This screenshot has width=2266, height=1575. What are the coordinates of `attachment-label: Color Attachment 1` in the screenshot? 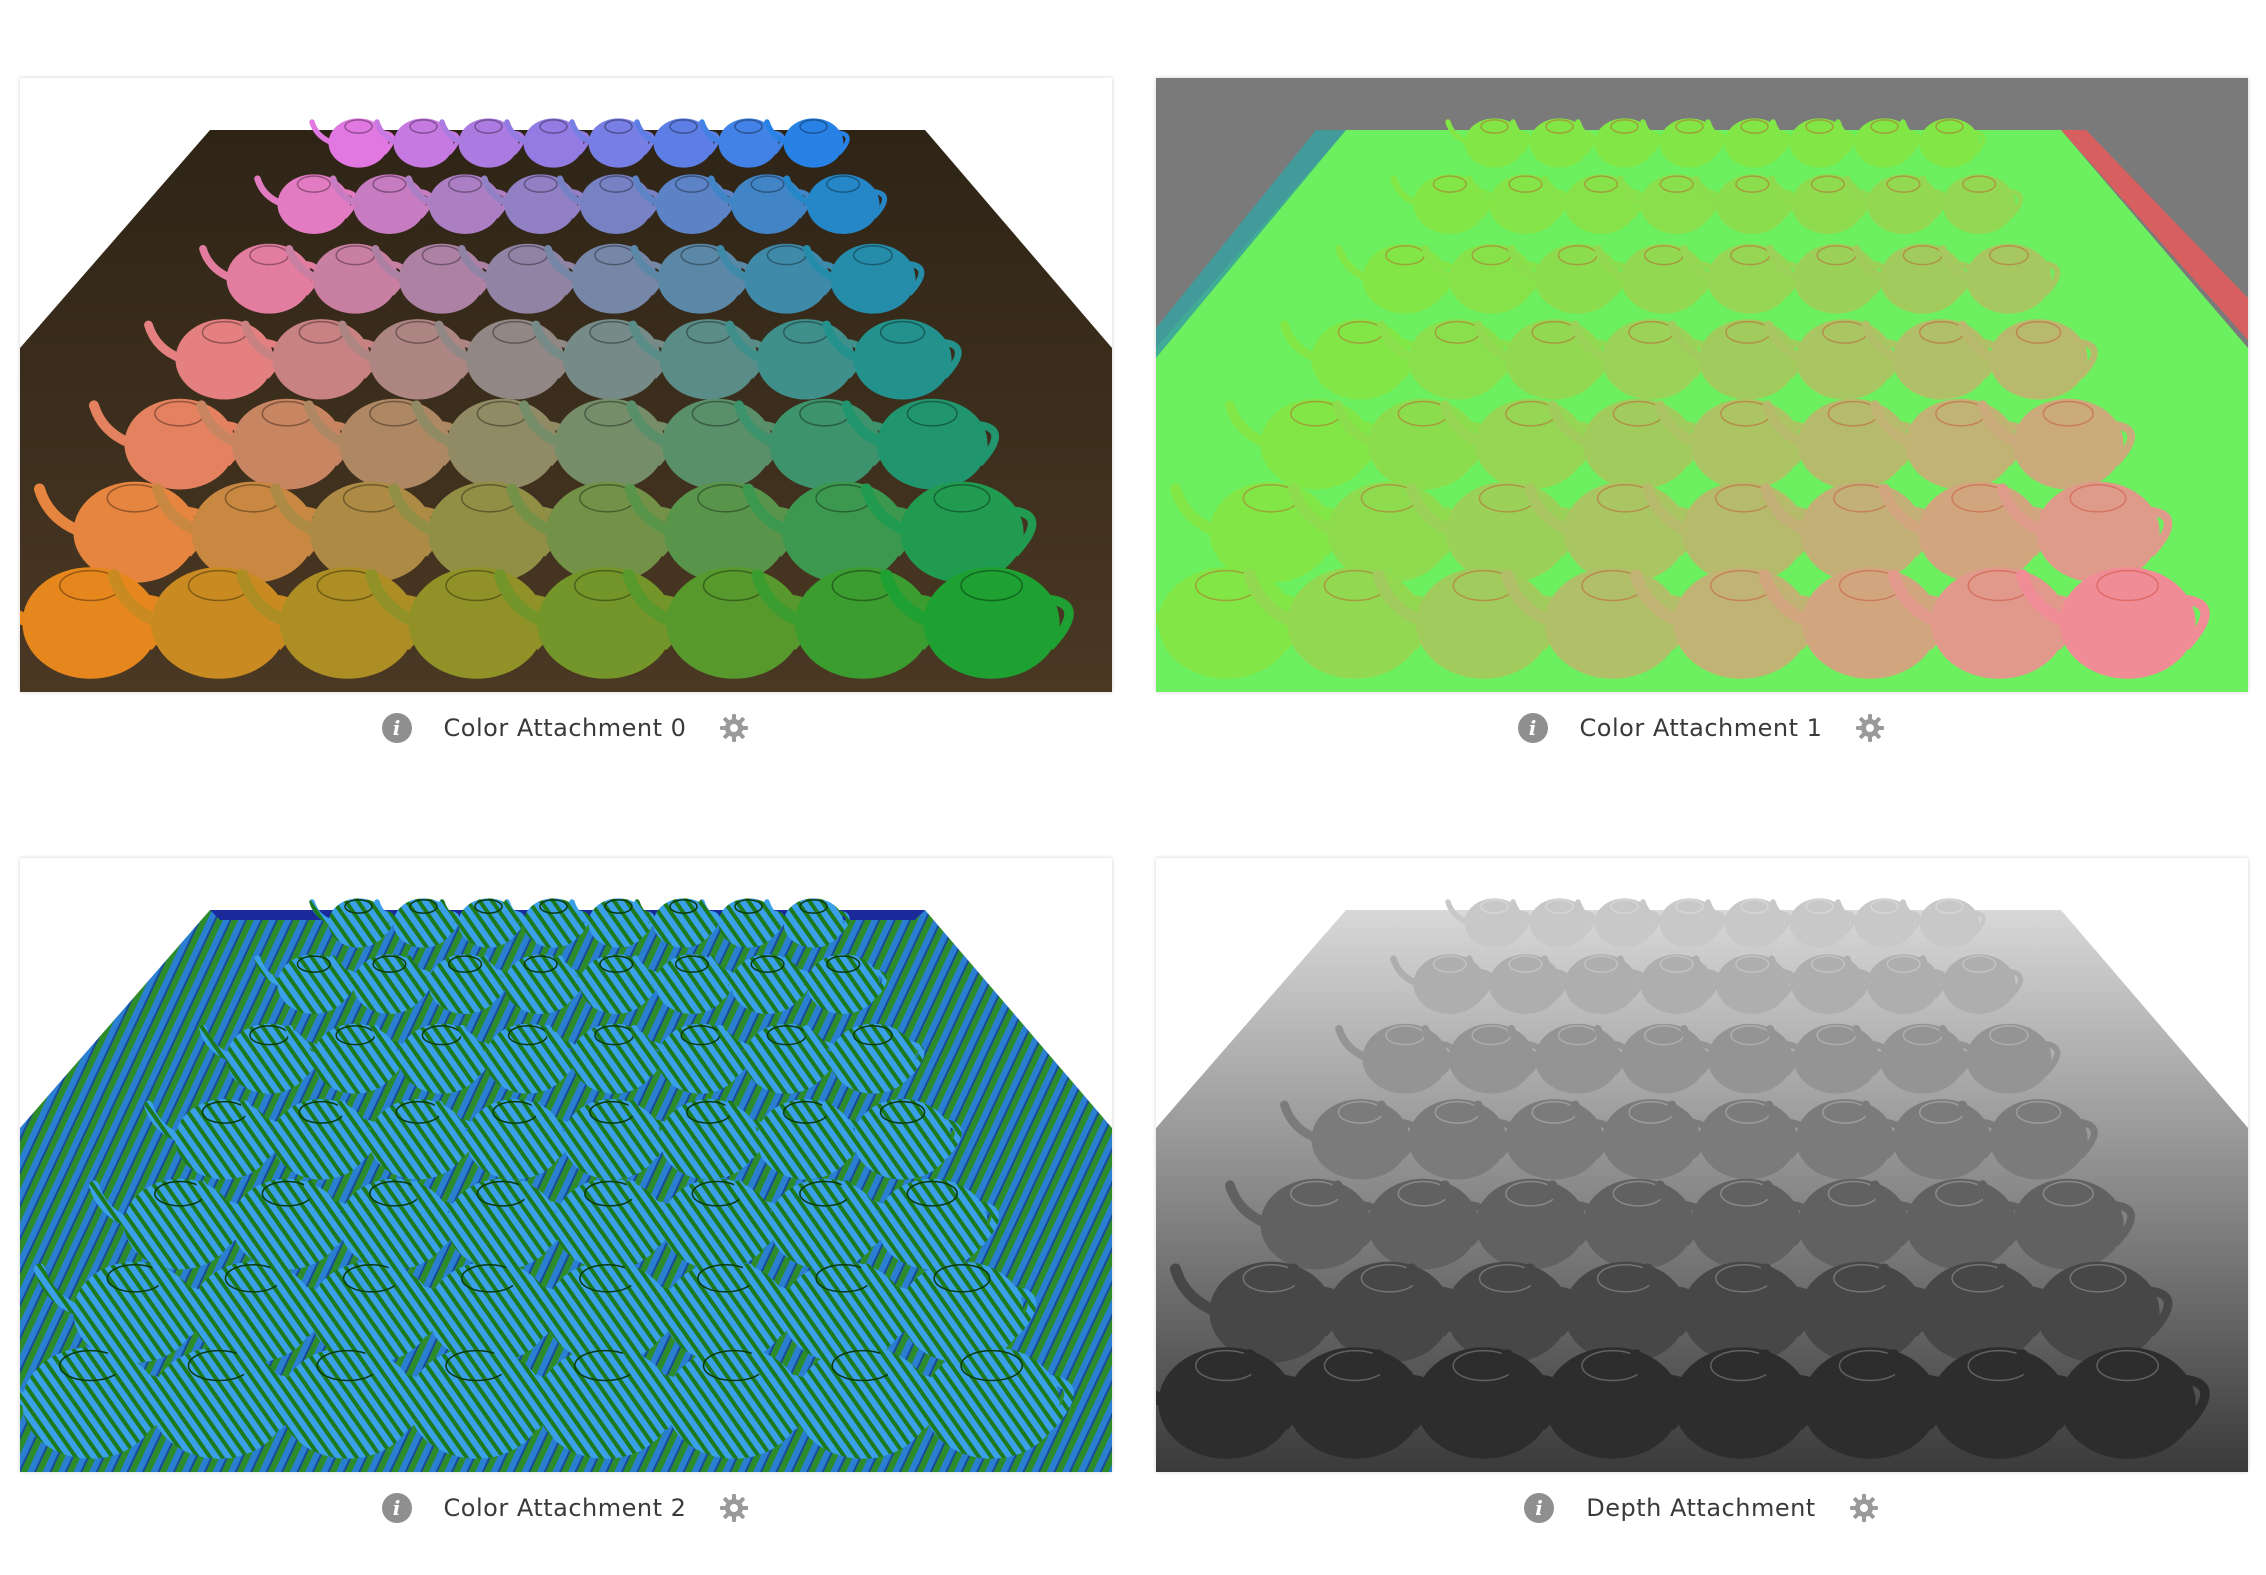 It's located at (1701, 728).